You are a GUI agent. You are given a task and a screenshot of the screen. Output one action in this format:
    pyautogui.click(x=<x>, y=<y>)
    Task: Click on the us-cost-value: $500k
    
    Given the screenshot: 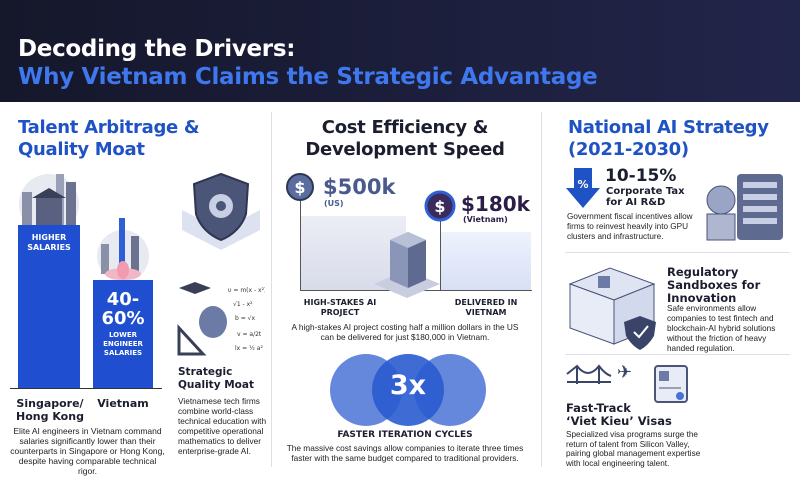 What is the action you would take?
    pyautogui.click(x=359, y=187)
    